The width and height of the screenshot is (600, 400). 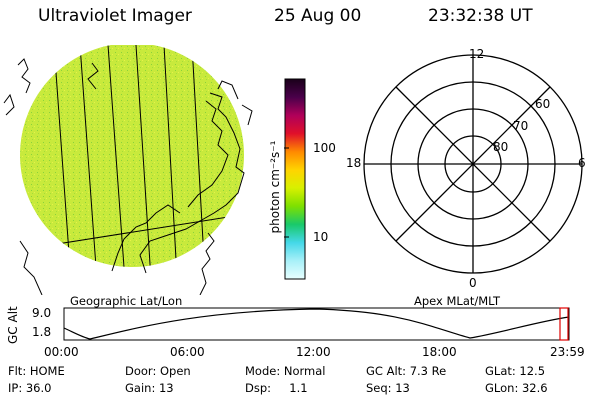 I want to click on status-gc-alt: GC Alt: 7.3 Re, so click(x=406, y=371).